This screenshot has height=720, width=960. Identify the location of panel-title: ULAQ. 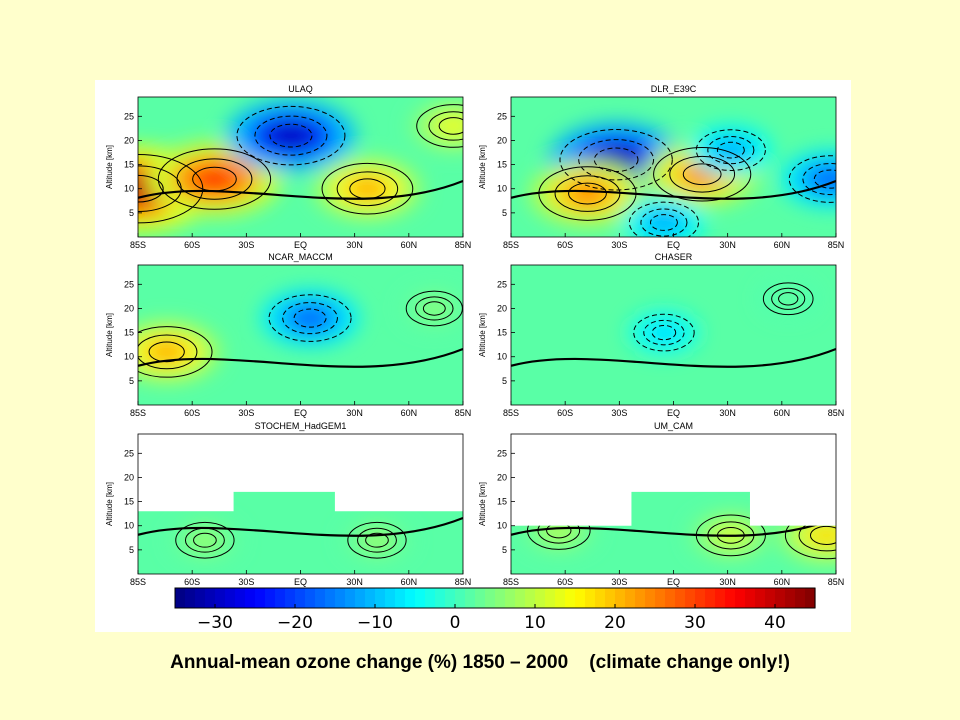
(300, 89).